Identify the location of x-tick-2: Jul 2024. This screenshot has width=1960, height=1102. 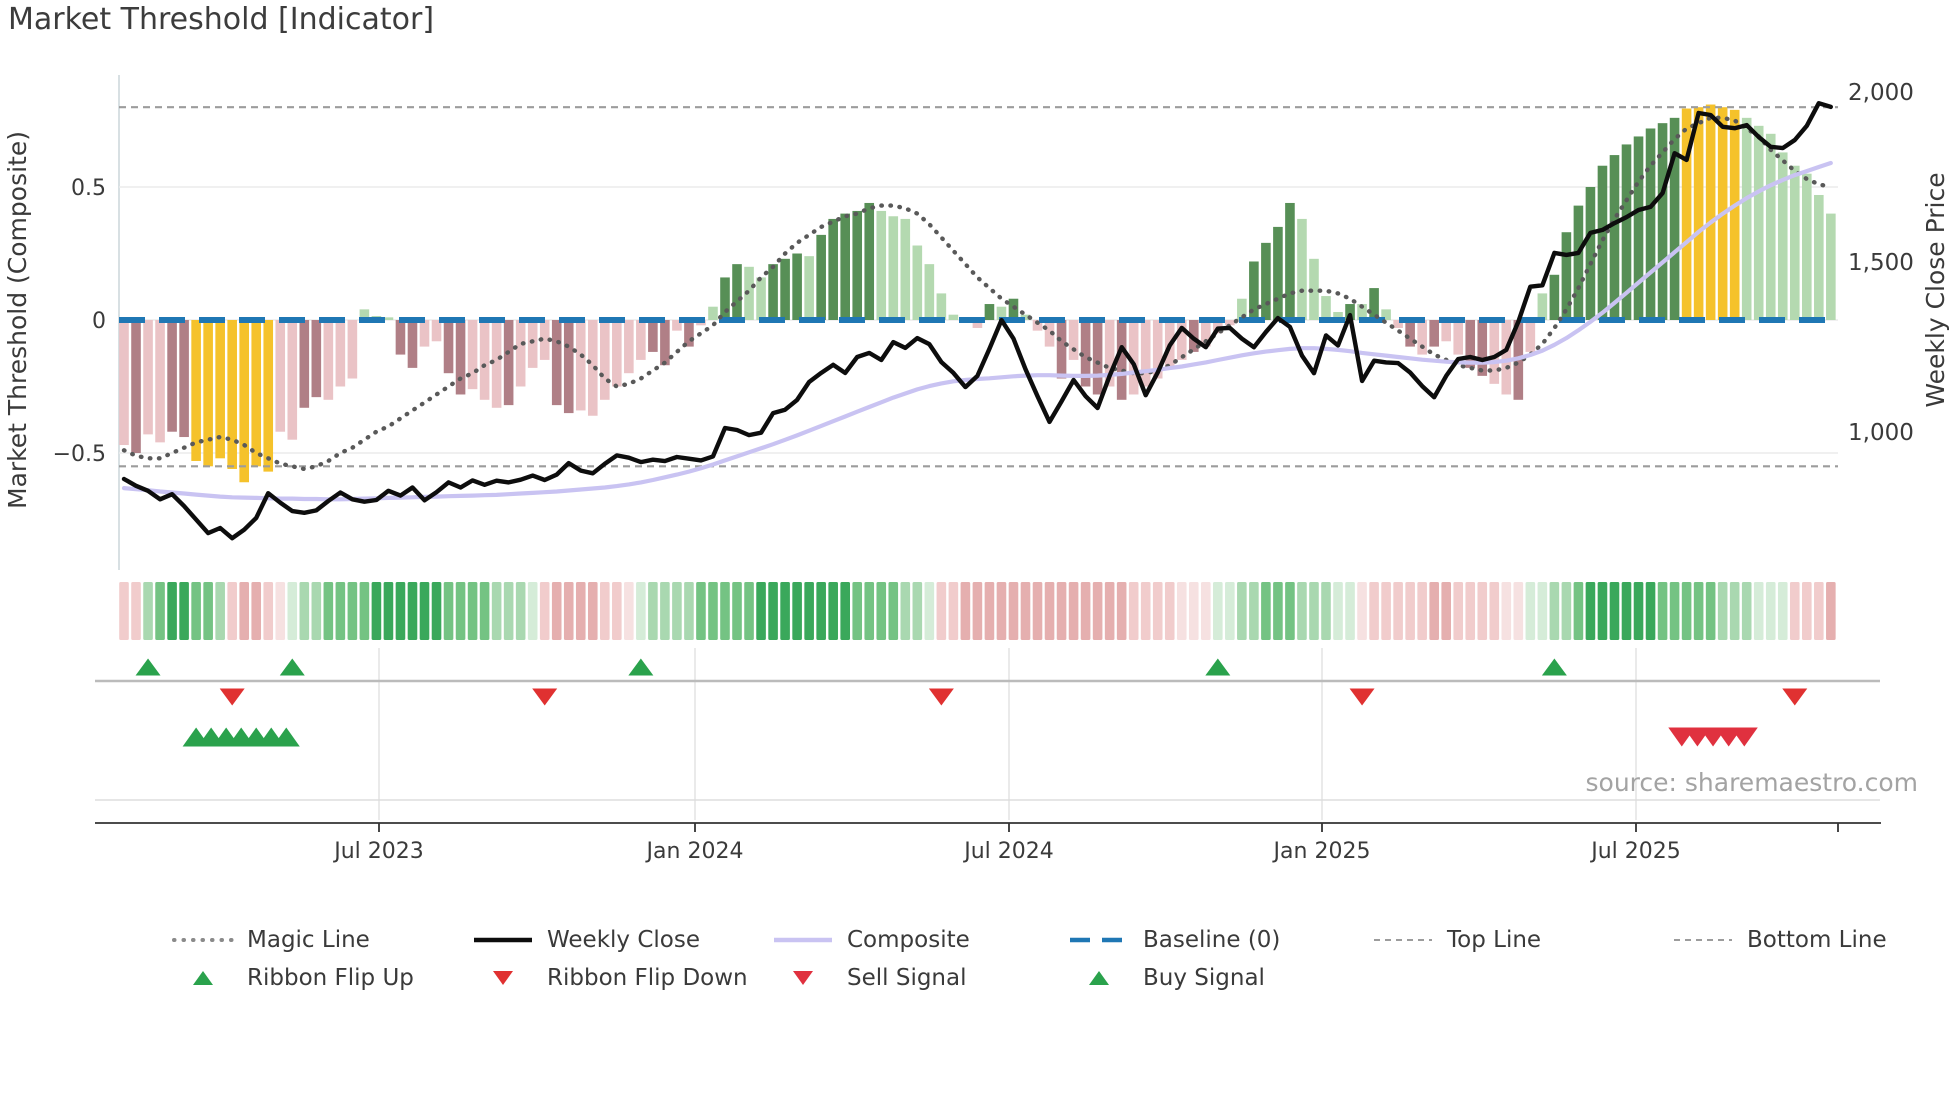
(1008, 851).